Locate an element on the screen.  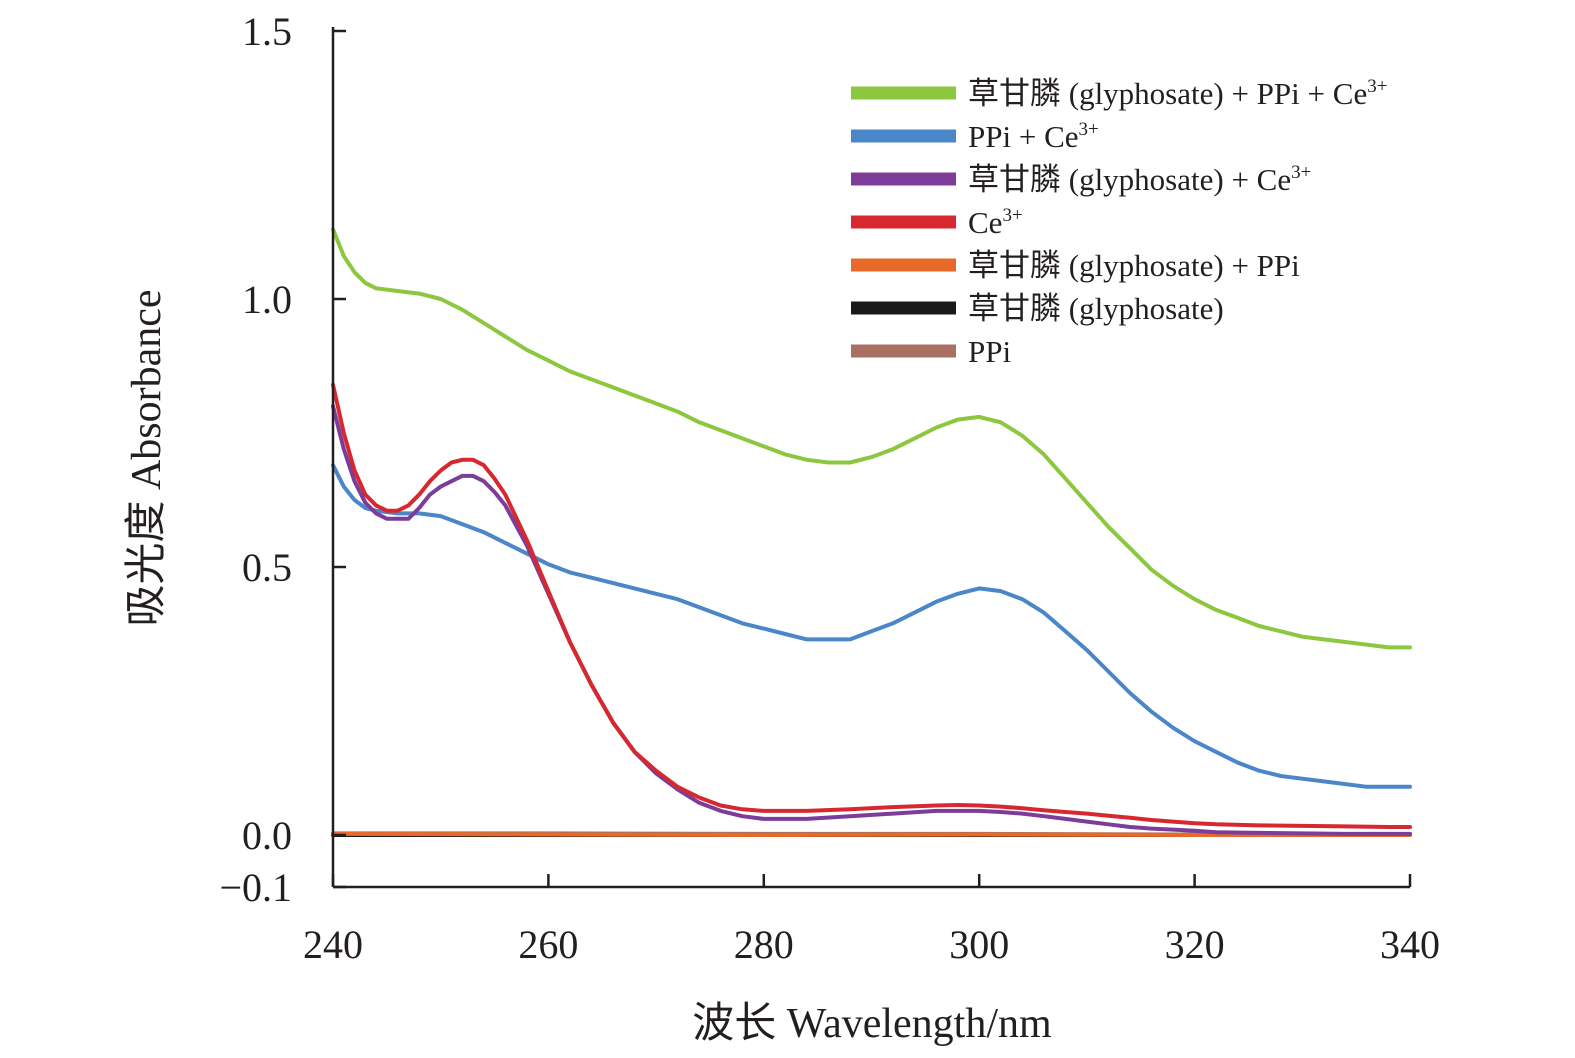
legend-item-5: 草甘膦 (glyphosate) + PPi is located at coordinates (1075, 265).